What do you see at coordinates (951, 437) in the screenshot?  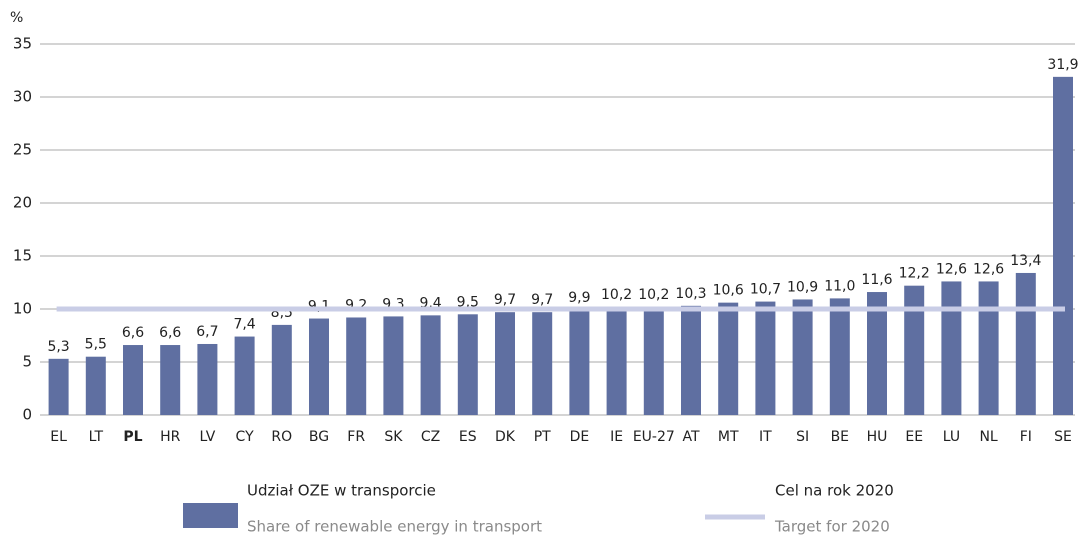 I see `x-tick-label: LU` at bounding box center [951, 437].